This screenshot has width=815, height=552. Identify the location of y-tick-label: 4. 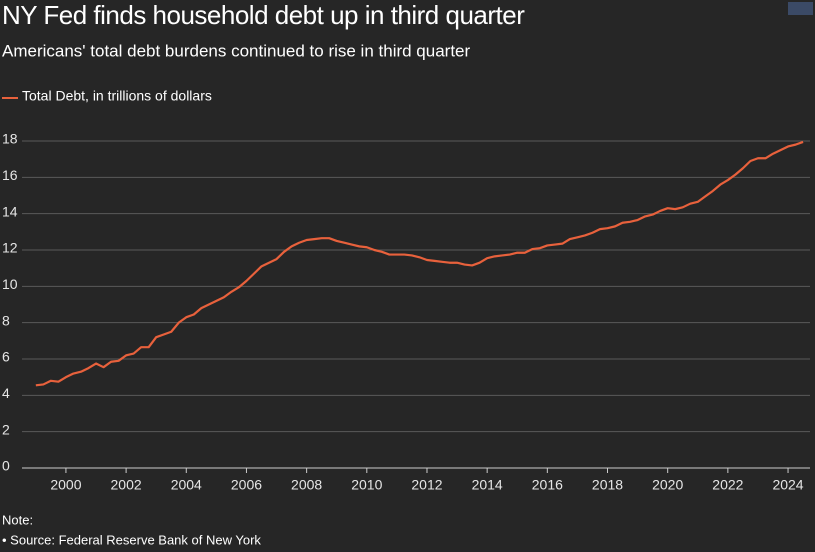
(6, 393).